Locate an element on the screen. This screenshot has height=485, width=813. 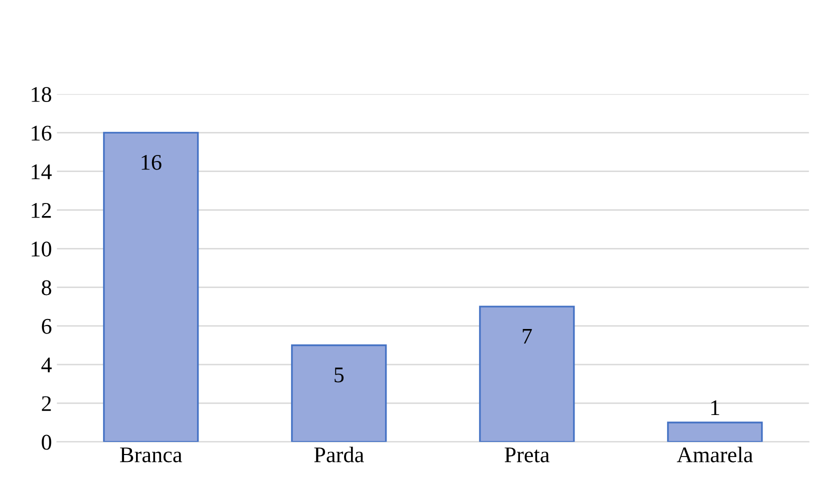
y-tick-label: 6 is located at coordinates (47, 326).